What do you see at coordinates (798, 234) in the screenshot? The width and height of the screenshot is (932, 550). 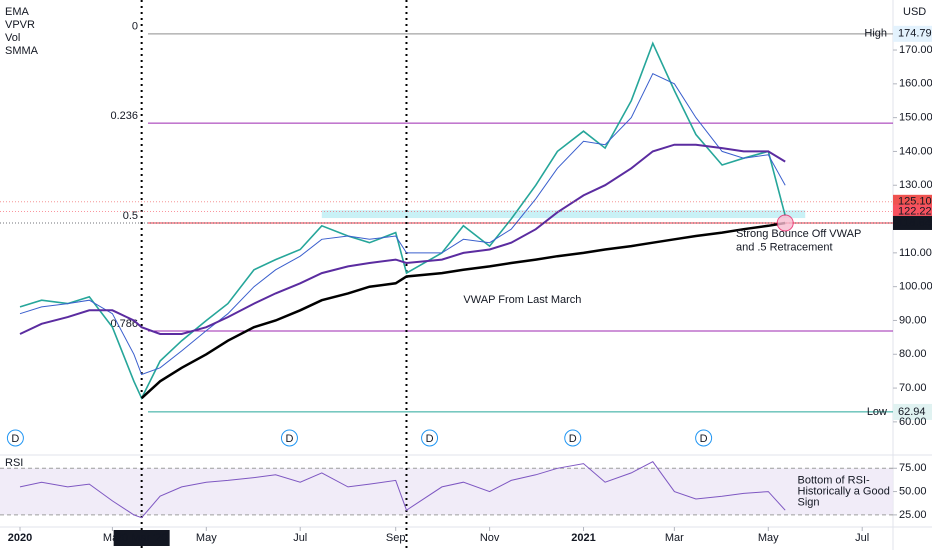 I see `annotation: Strong Bounce Off VWAP` at bounding box center [798, 234].